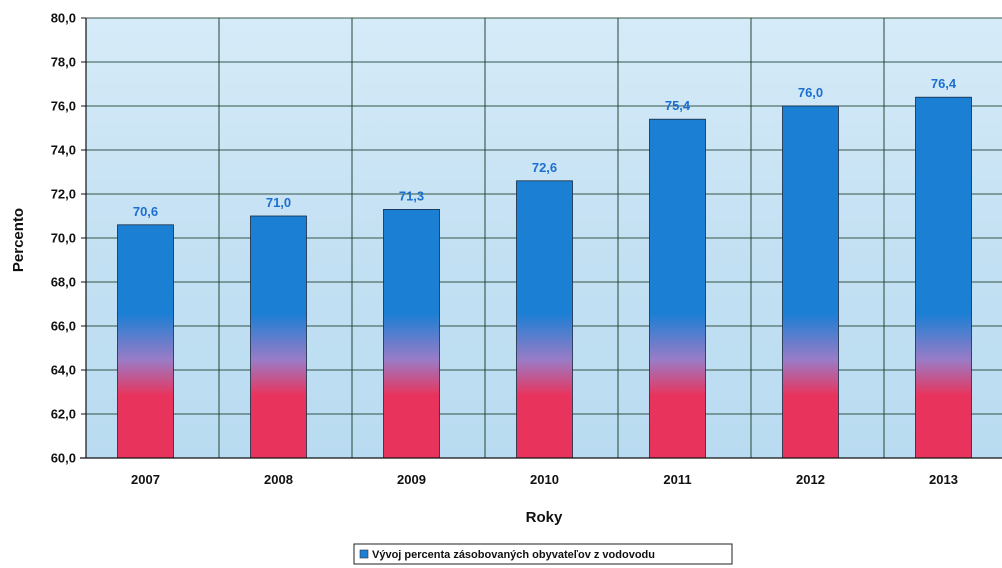  What do you see at coordinates (810, 92) in the screenshot?
I see `data-label-2012: 76,0` at bounding box center [810, 92].